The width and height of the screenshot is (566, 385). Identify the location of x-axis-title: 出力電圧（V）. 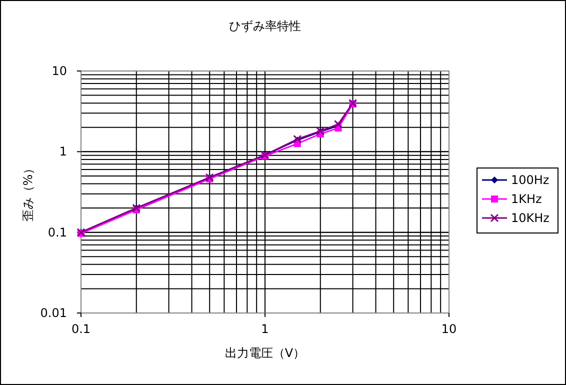
(265, 353).